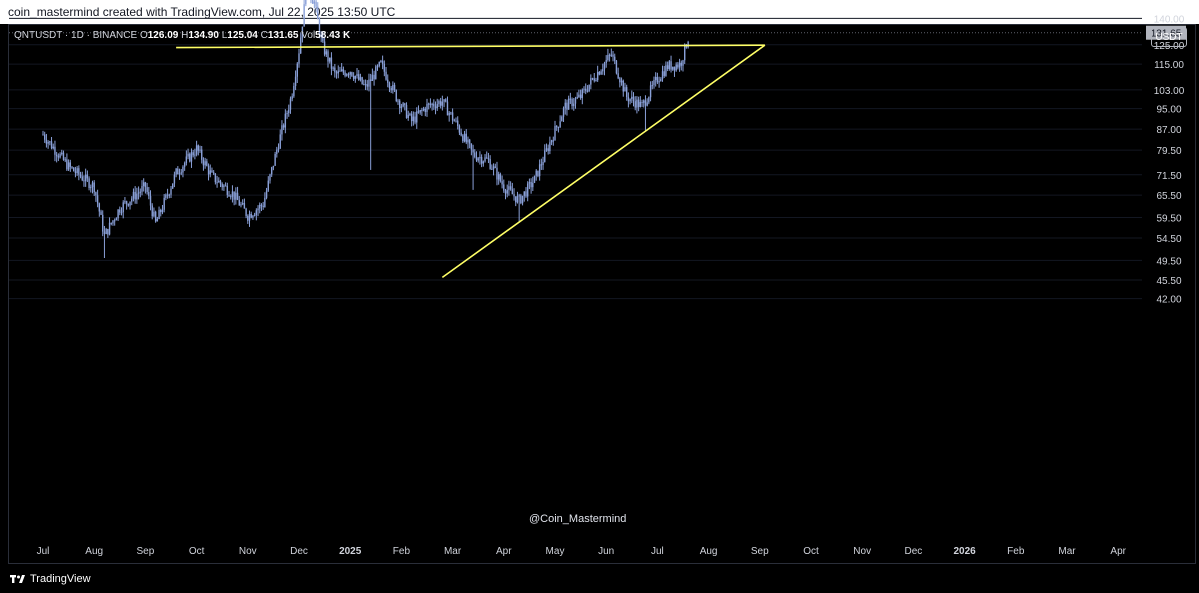 This screenshot has width=1199, height=593. I want to click on currency-button: USDT, so click(1169, 37).